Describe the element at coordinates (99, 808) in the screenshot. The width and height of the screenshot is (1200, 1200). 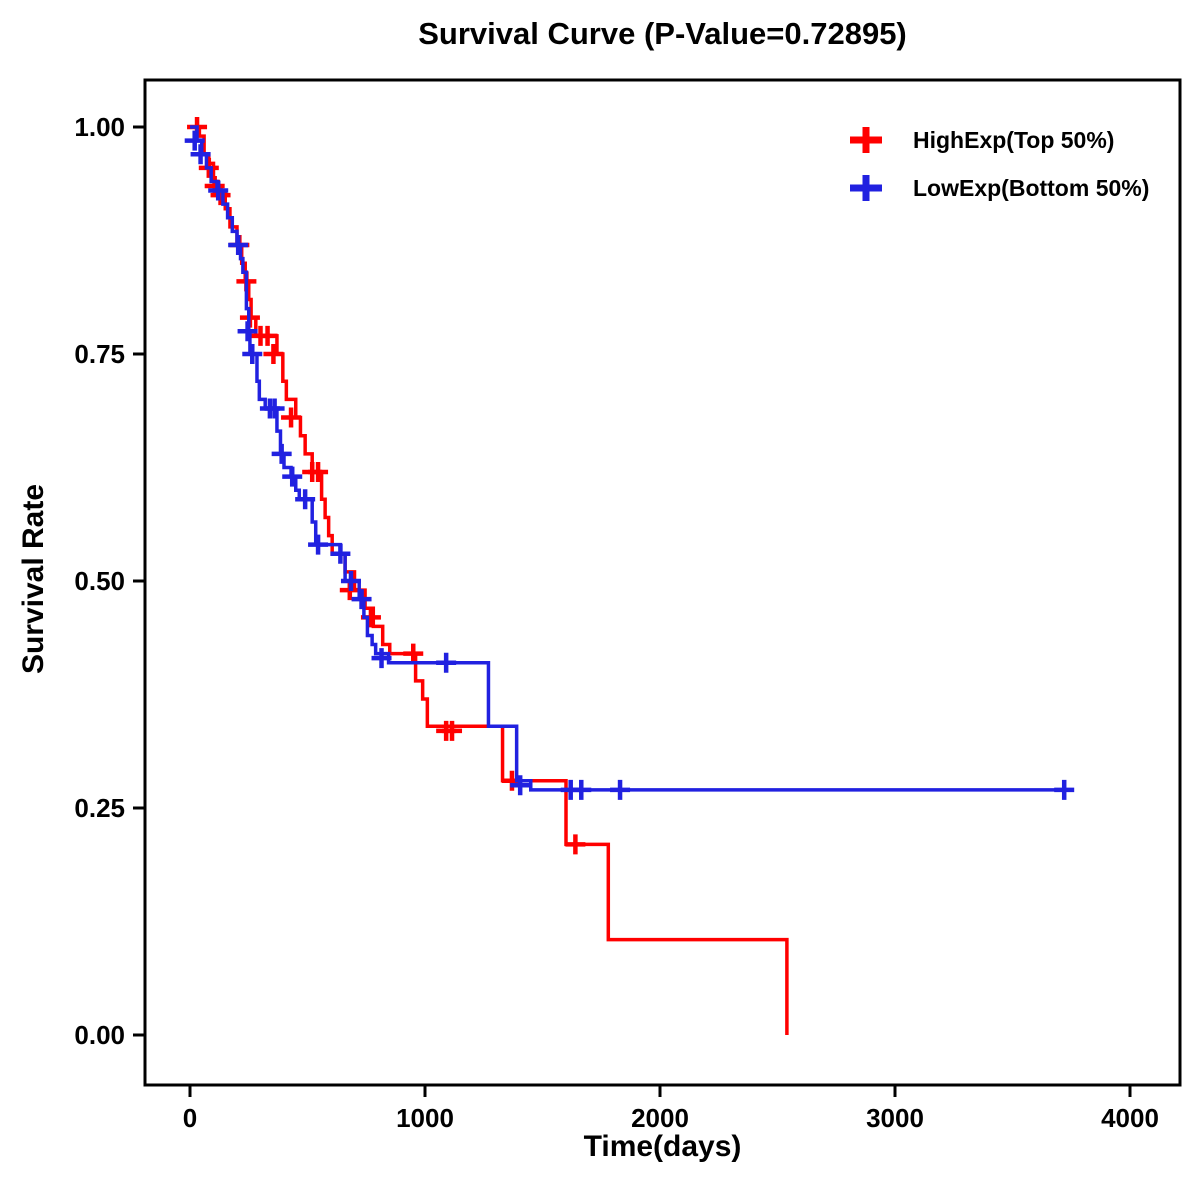
I see `y-tick-label: 0.25` at that location.